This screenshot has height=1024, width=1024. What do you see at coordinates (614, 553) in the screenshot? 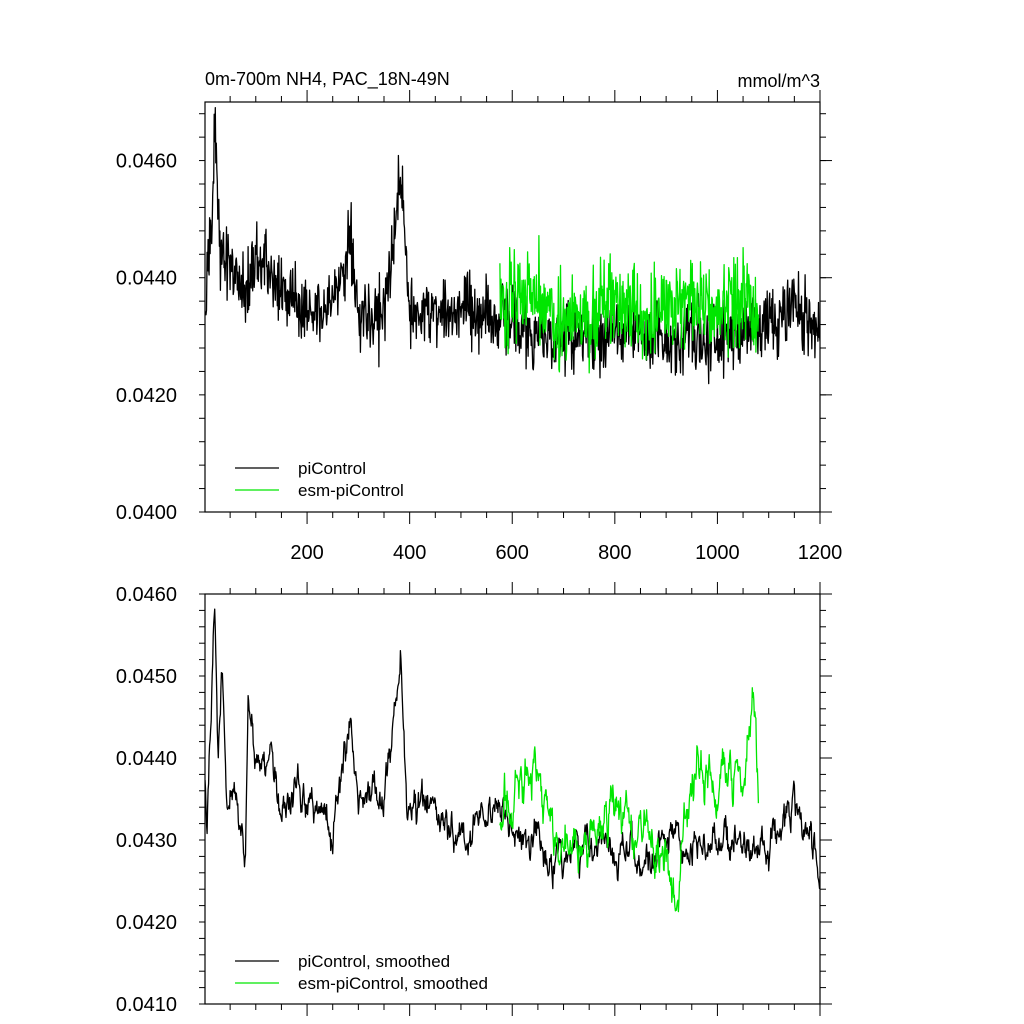
I see `x-tick-label: 800` at bounding box center [614, 553].